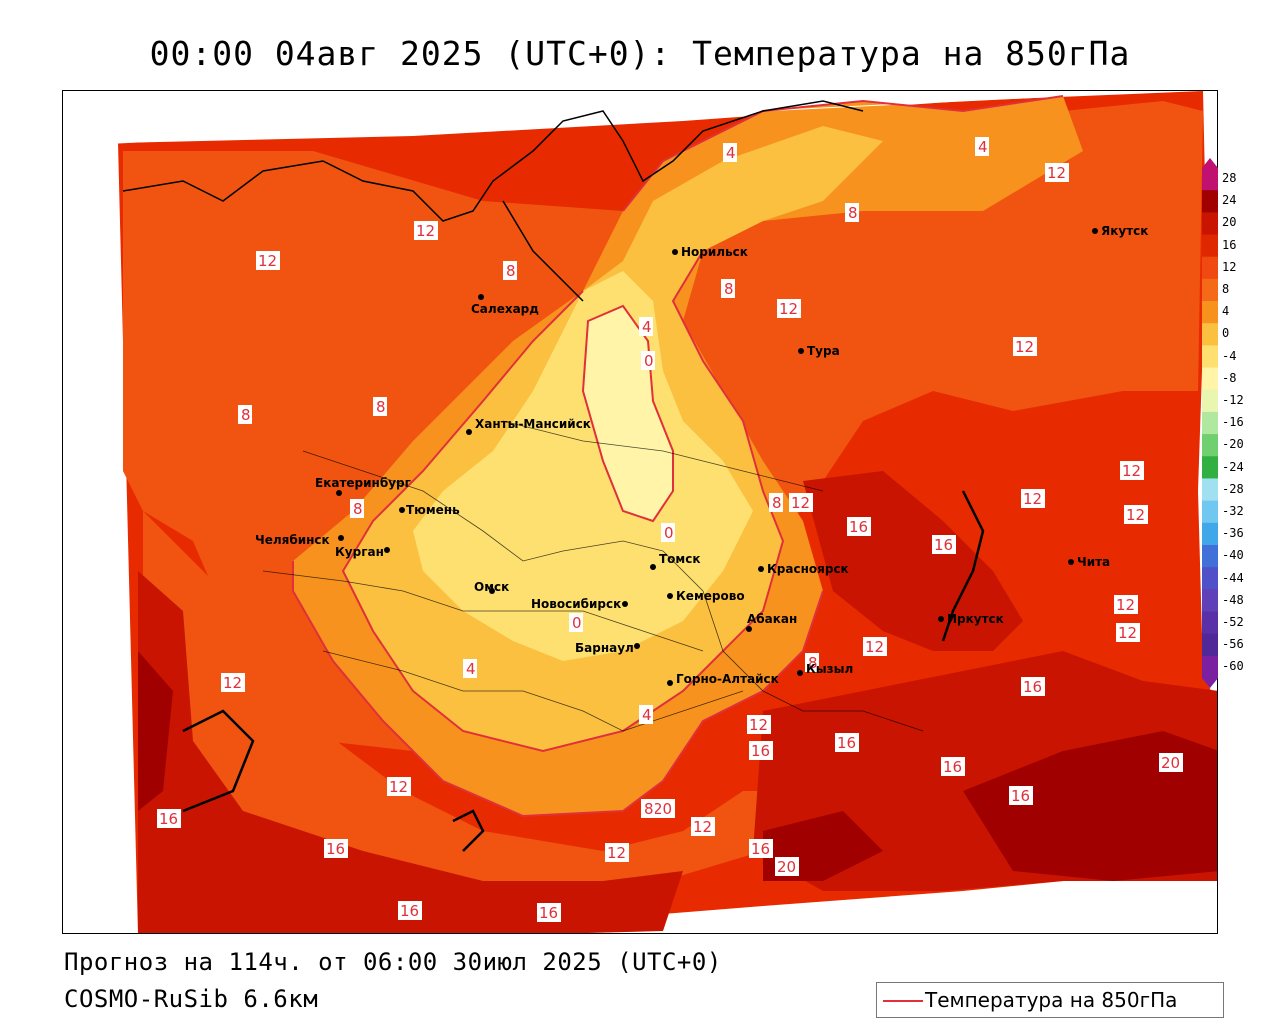 The image size is (1280, 1024). I want to click on colorbar-tick-label: -28, so click(1233, 488).